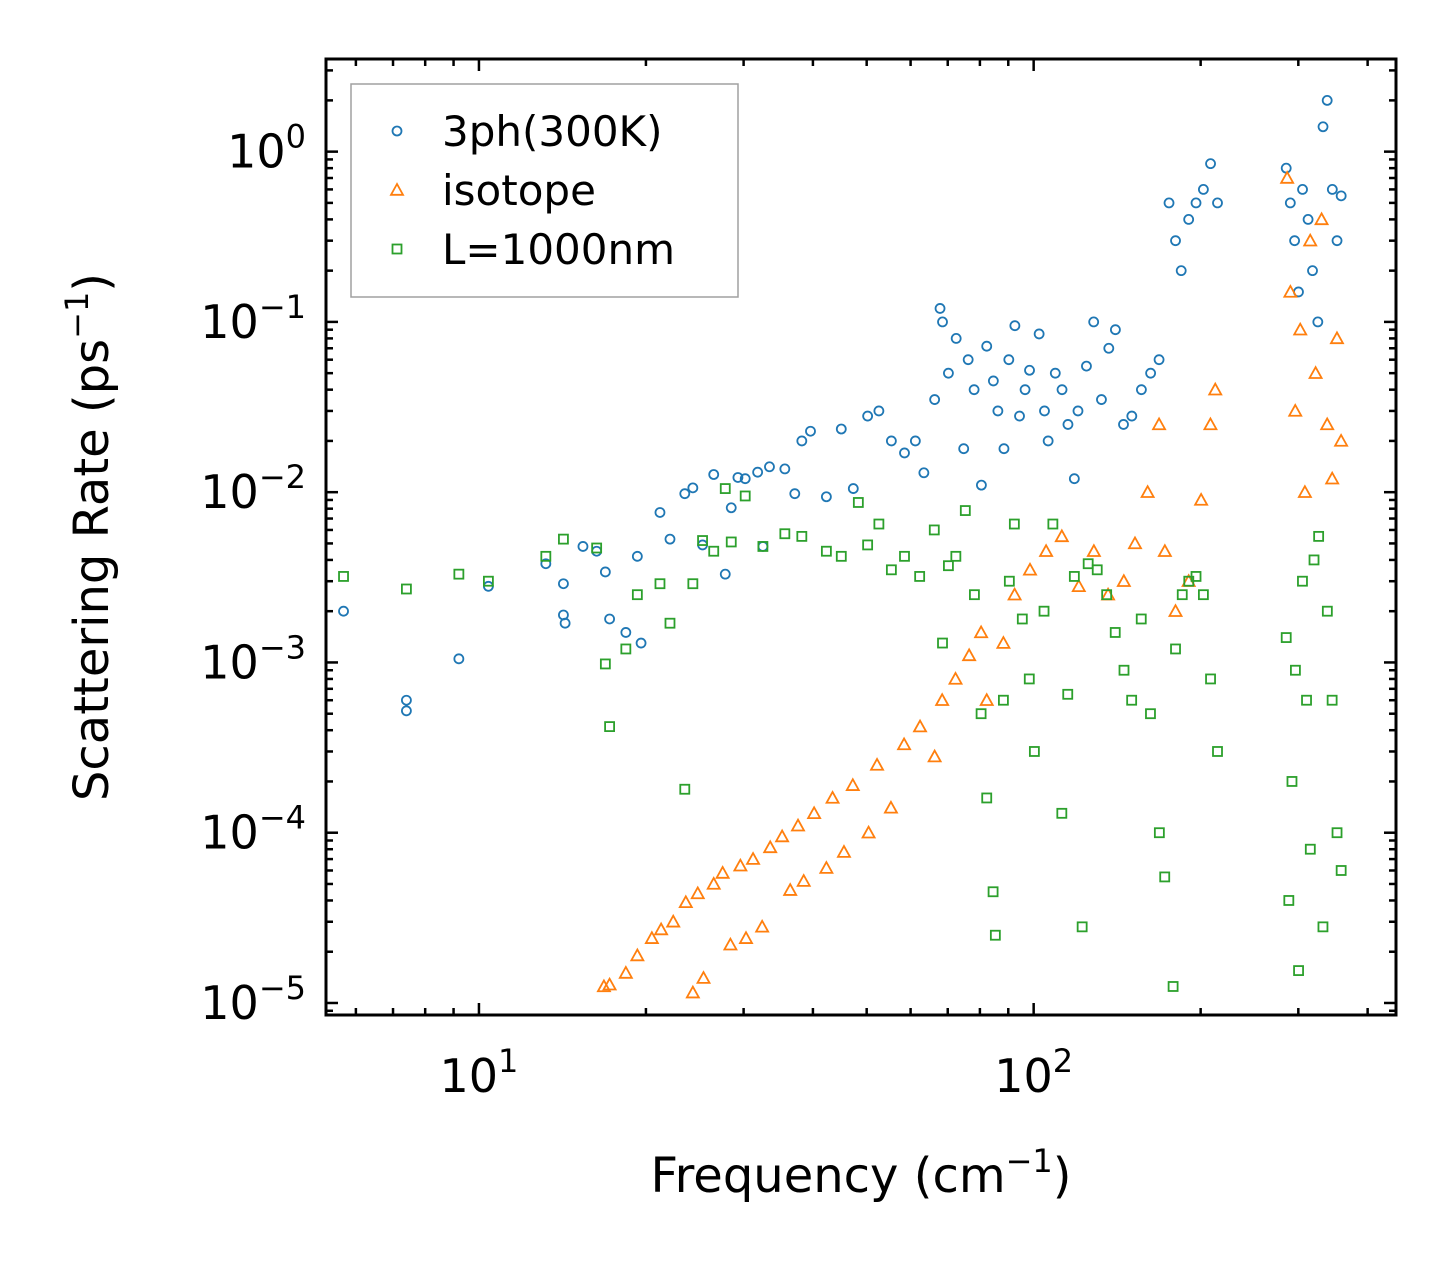  What do you see at coordinates (253, 658) in the screenshot?
I see `y-tick-label: 10⁻³` at bounding box center [253, 658].